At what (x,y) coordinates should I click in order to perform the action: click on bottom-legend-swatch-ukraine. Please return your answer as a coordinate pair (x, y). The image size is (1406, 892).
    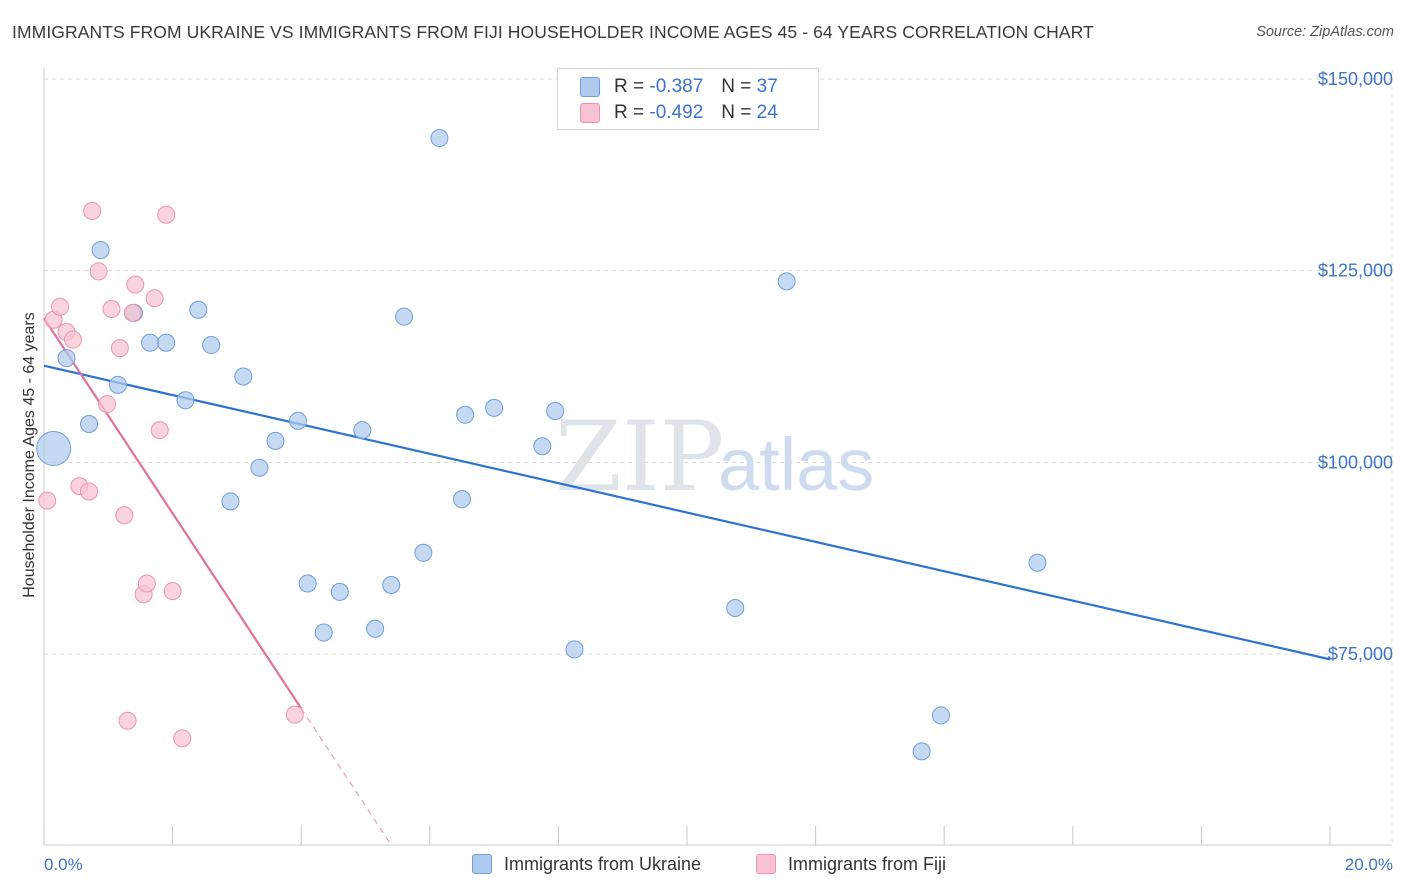
    Looking at the image, I should click on (482, 864).